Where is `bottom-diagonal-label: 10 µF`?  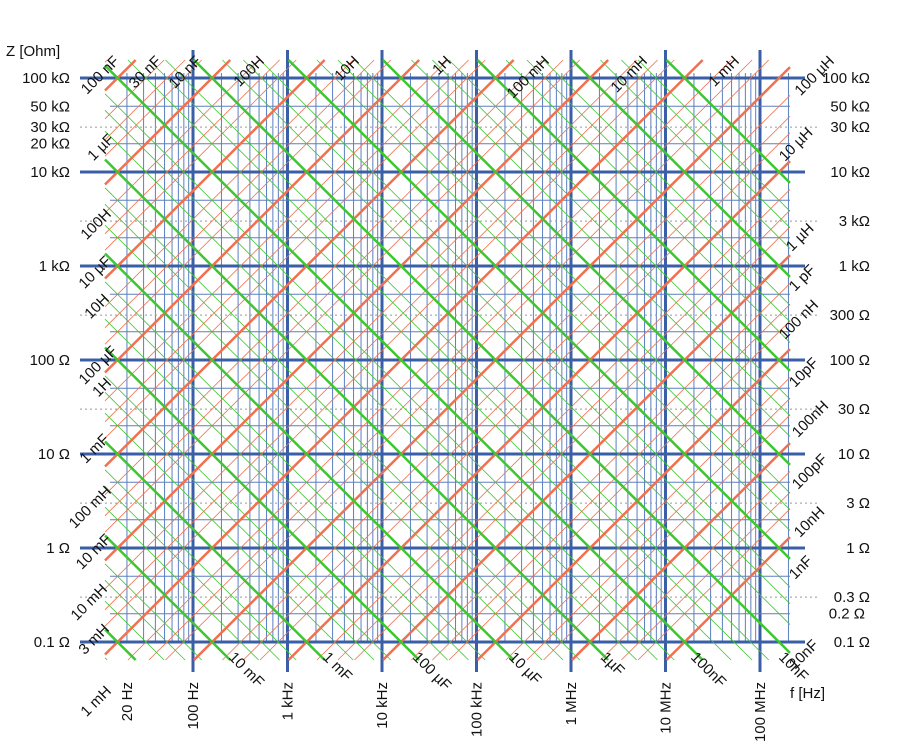
bottom-diagonal-label: 10 µF is located at coordinates (524, 668).